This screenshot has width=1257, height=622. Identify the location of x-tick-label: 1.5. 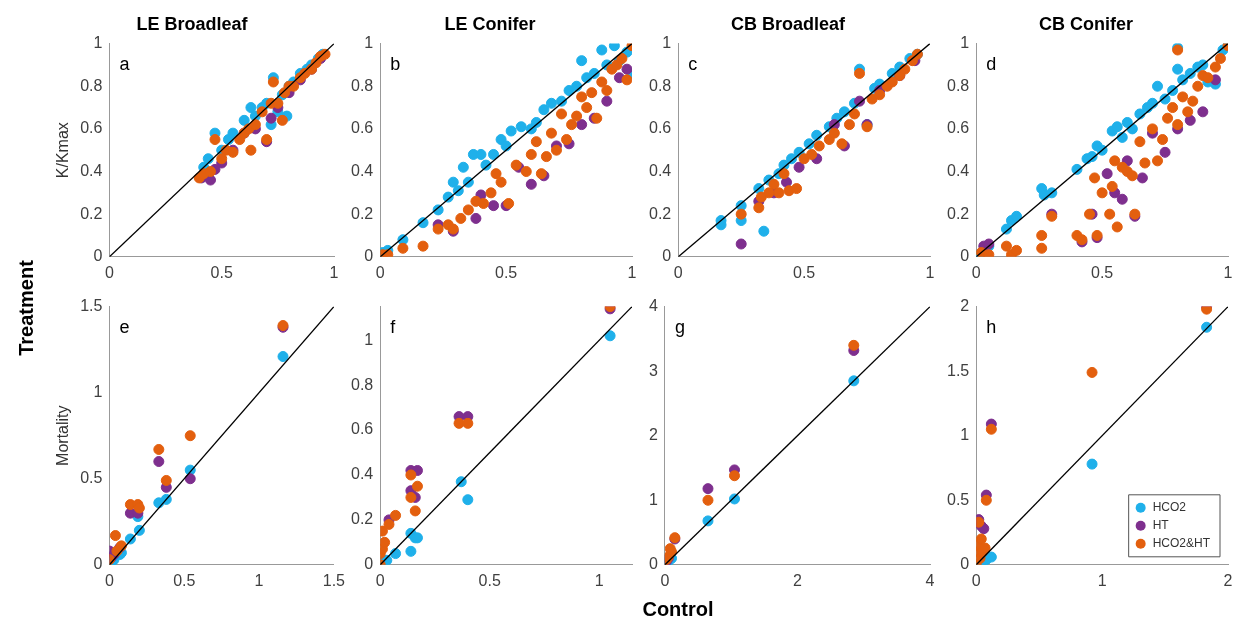
(334, 580).